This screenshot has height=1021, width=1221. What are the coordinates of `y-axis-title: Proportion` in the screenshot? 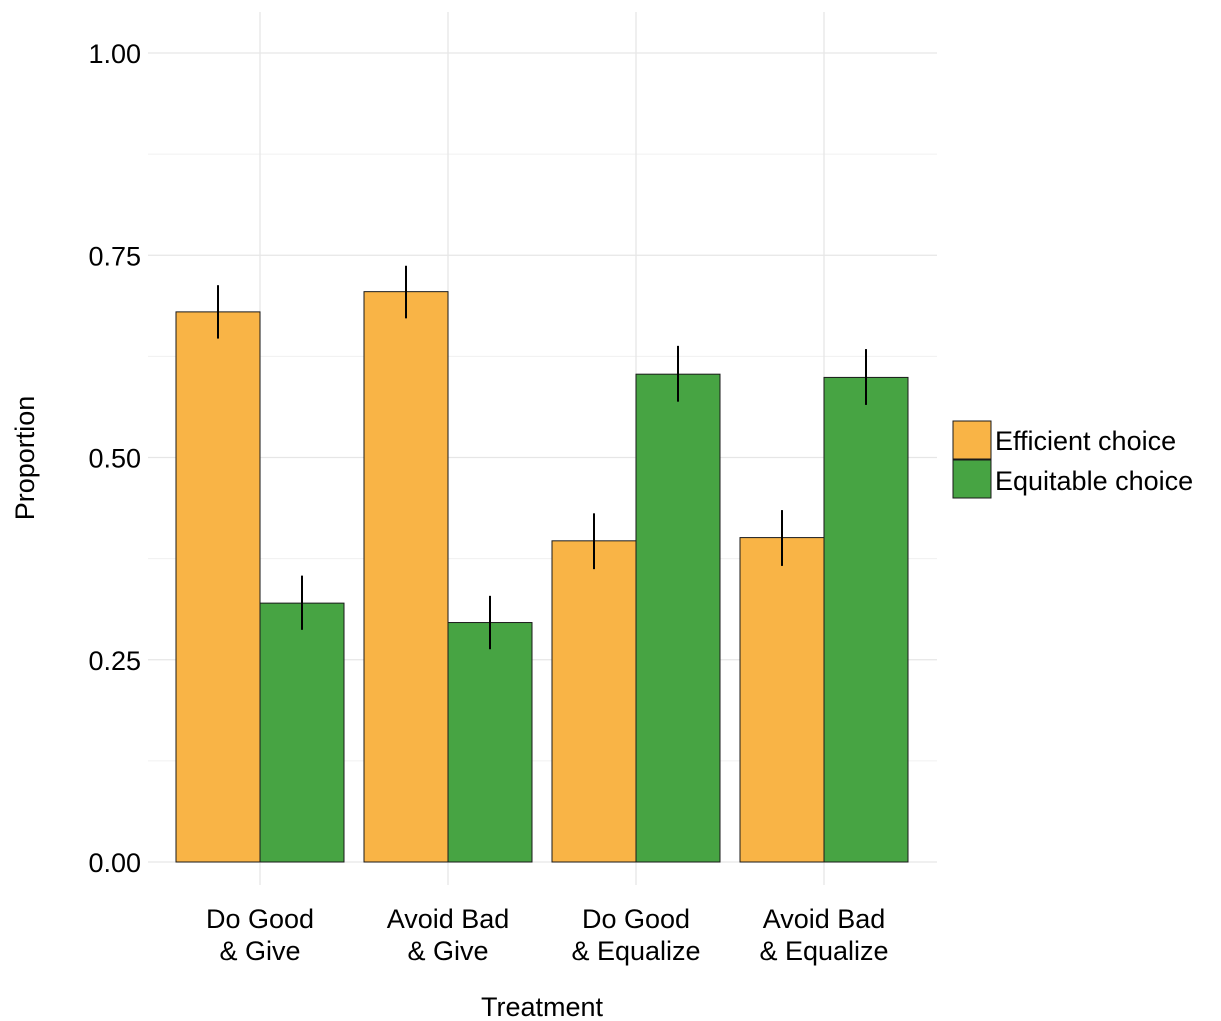 It's located at (25, 458).